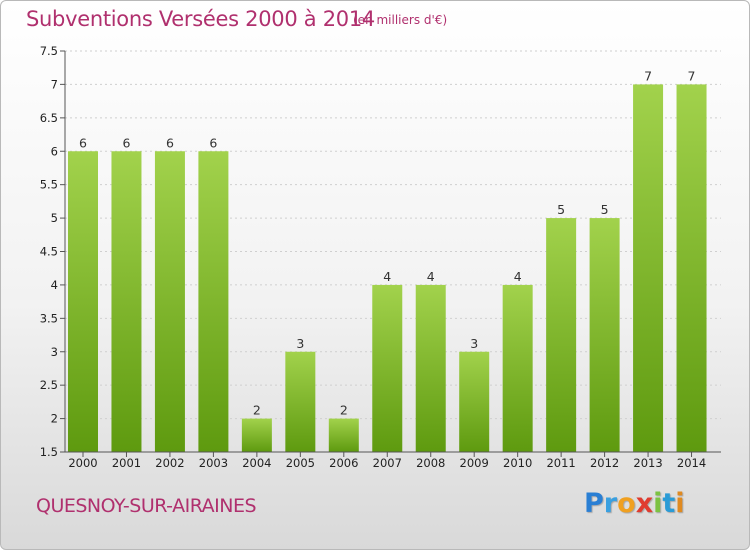  Describe the element at coordinates (146, 506) in the screenshot. I see `commune-name: QUESNOY-SUR-AIRAINES` at that location.